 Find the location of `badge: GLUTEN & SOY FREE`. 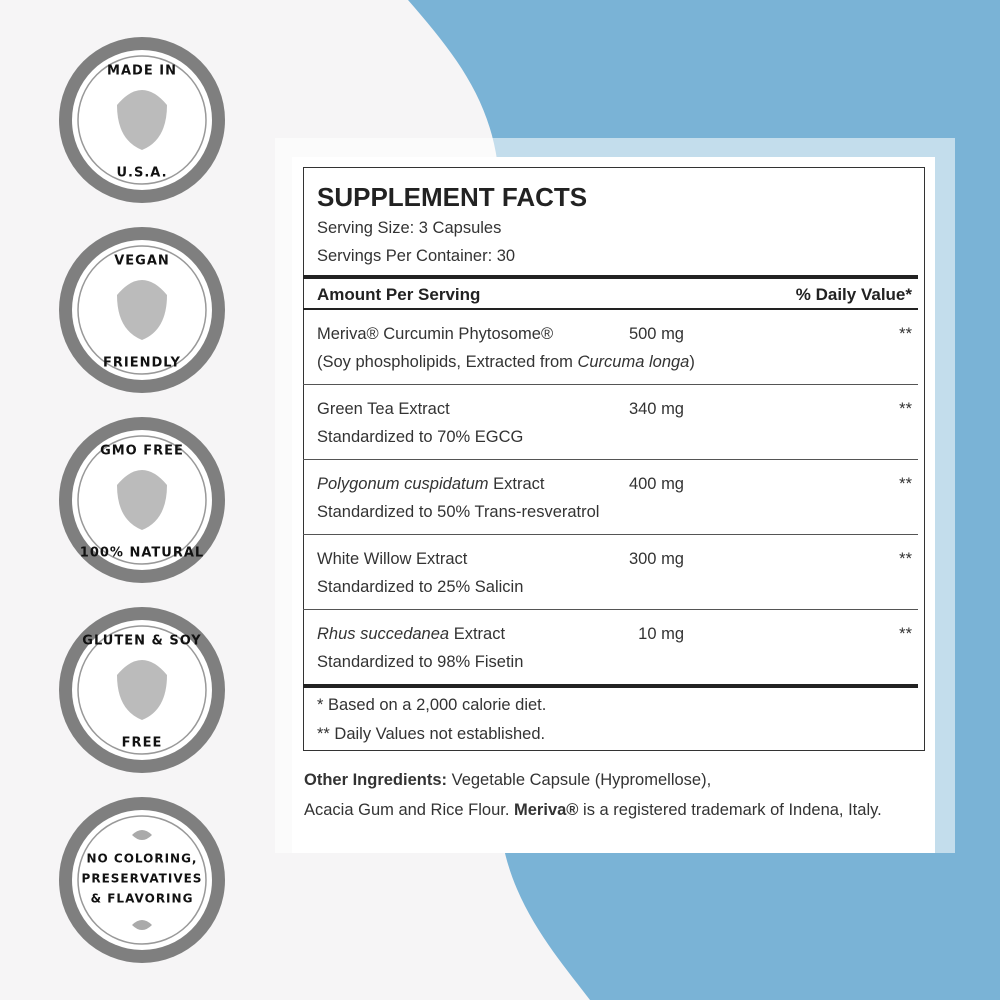

badge: GLUTEN & SOY FREE is located at coordinates (142, 690).